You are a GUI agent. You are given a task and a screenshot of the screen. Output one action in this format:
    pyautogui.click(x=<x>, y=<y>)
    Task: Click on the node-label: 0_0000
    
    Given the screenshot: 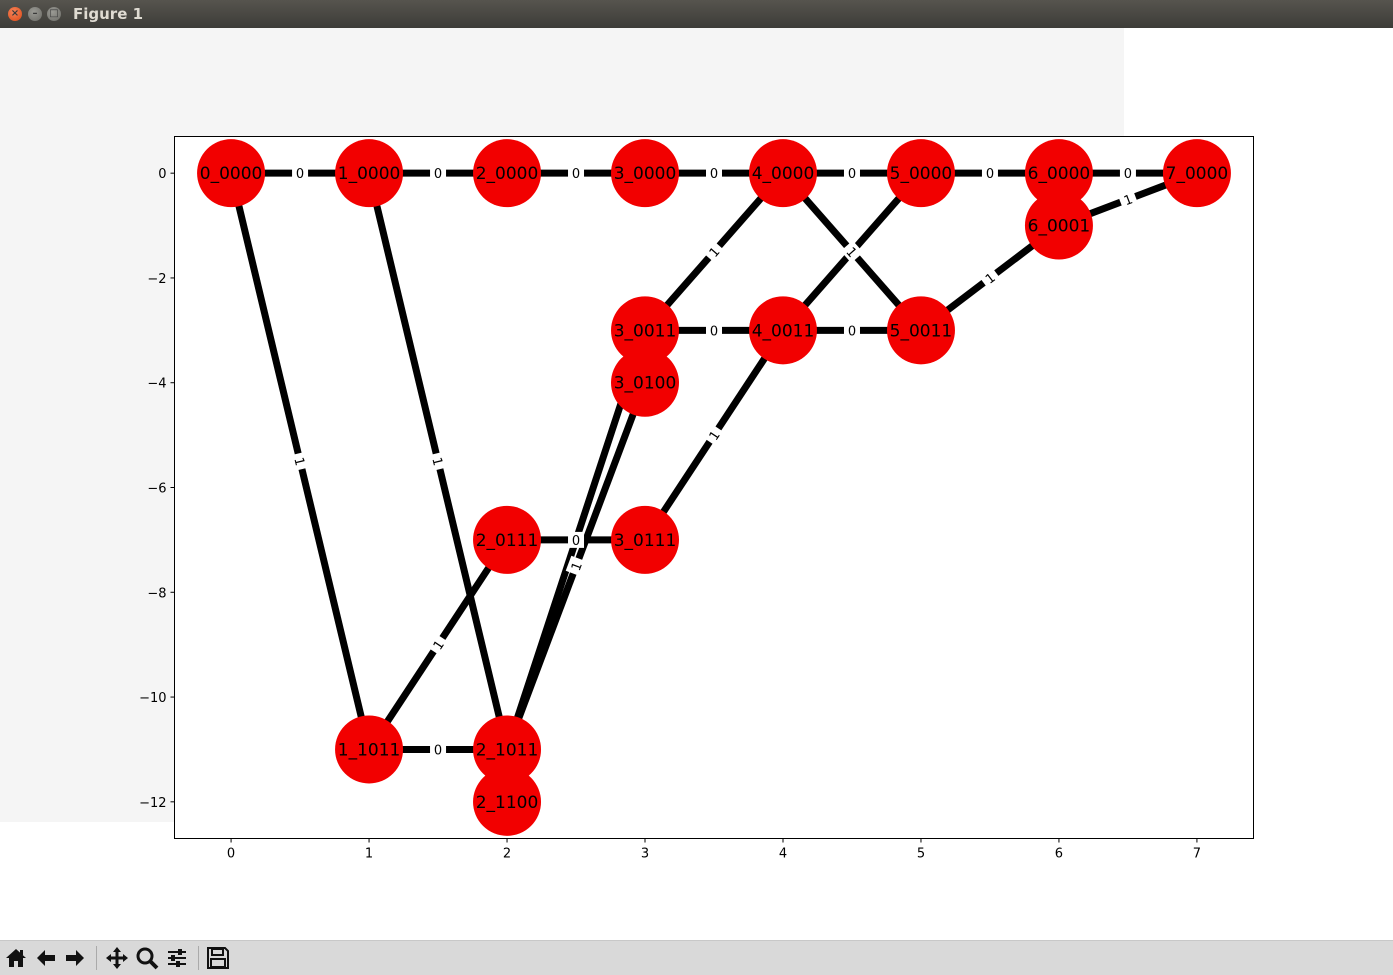 What is the action you would take?
    pyautogui.click(x=231, y=174)
    